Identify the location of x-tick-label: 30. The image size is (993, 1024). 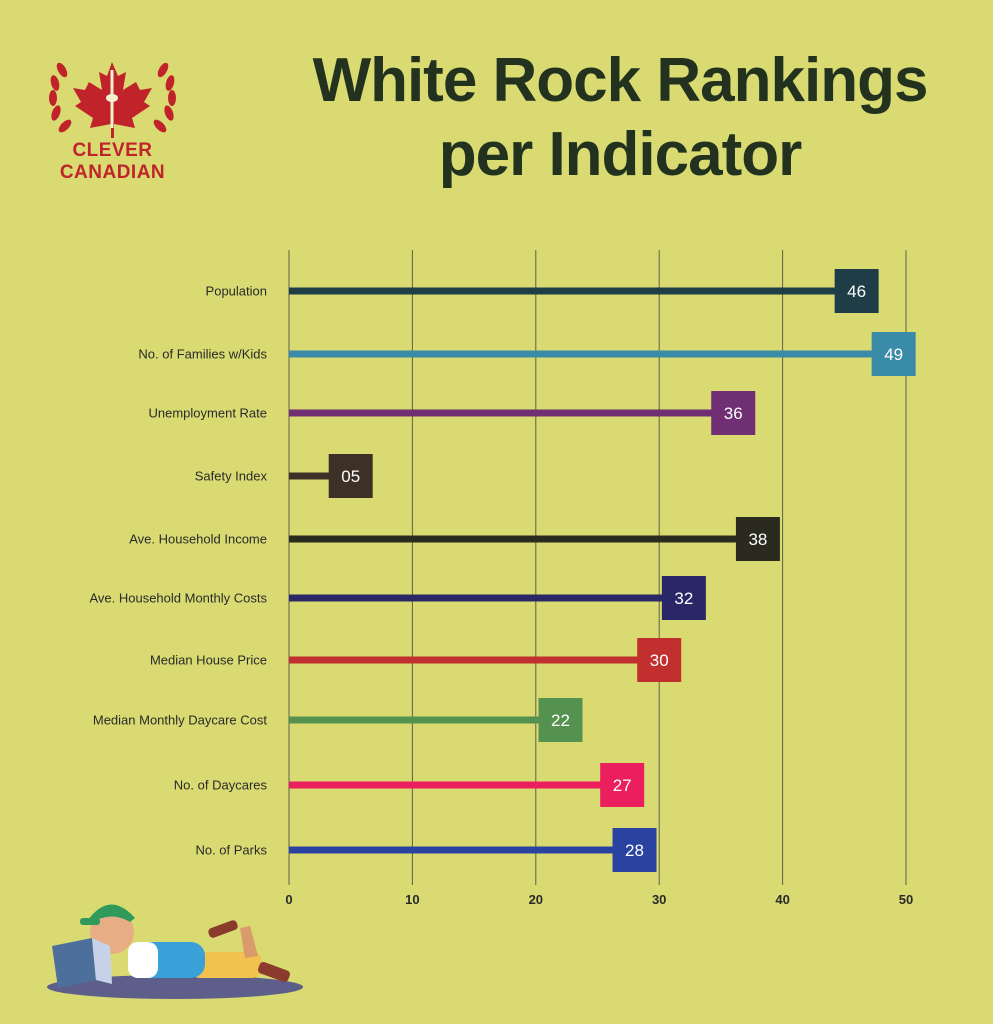
(659, 899).